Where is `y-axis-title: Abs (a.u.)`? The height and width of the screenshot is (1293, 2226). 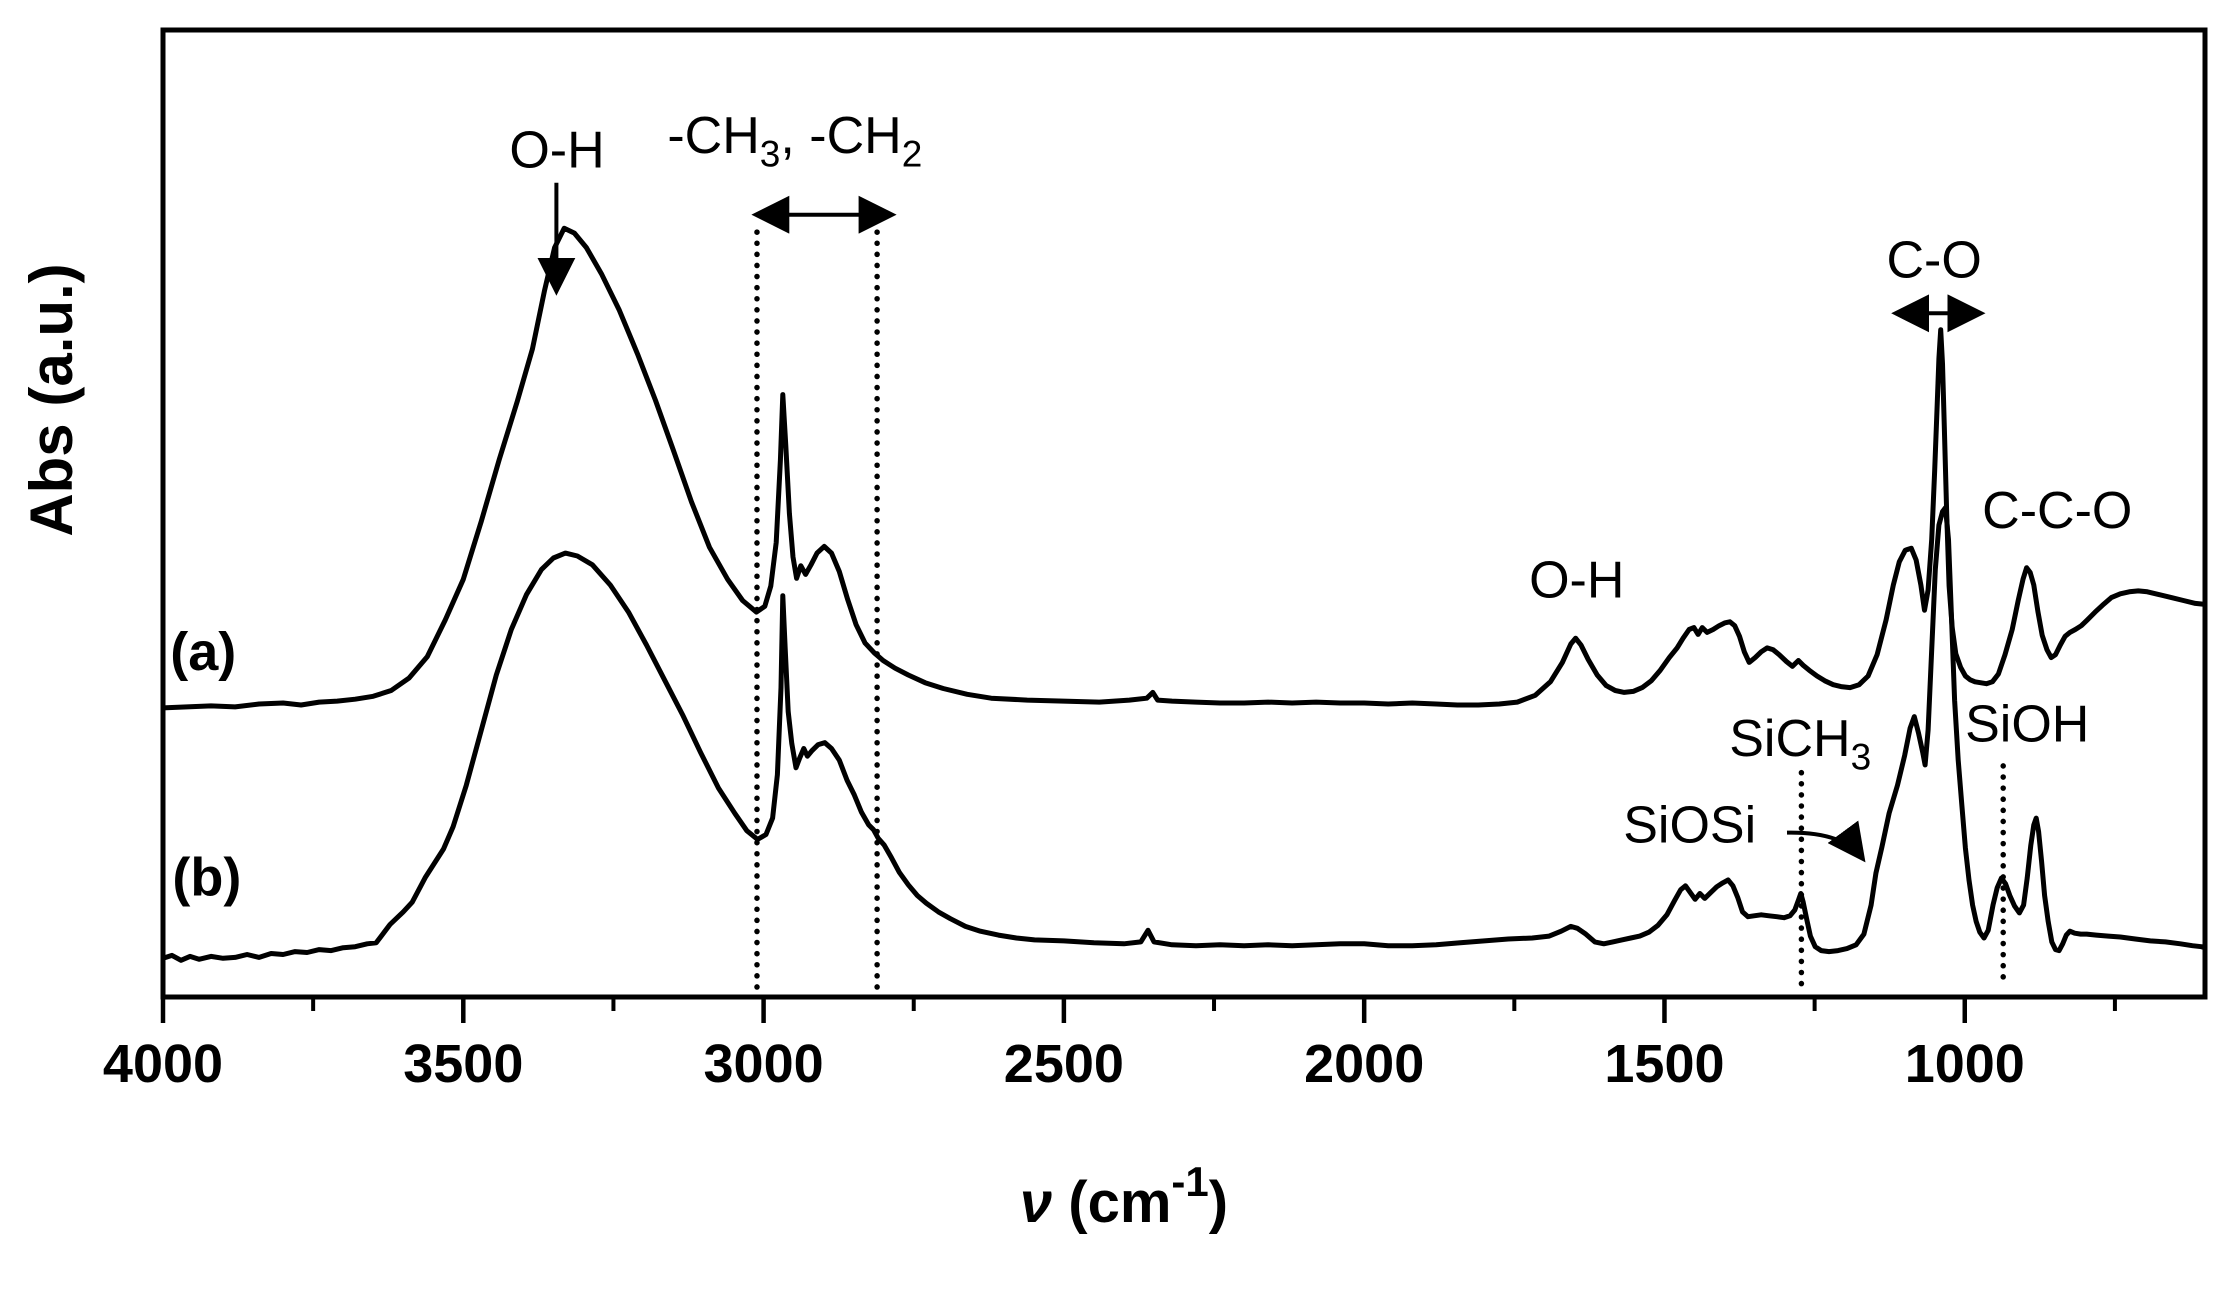
y-axis-title: Abs (a.u.) is located at coordinates (51, 399).